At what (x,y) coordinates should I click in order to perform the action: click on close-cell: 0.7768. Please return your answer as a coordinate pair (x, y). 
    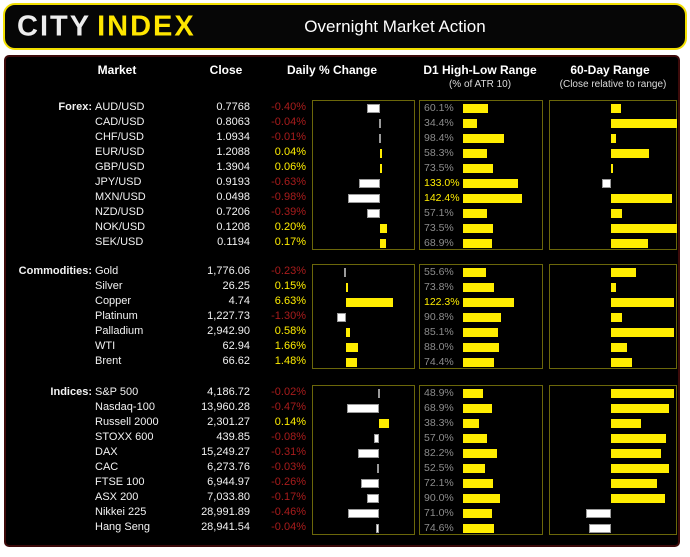
    Looking at the image, I should click on (233, 107).